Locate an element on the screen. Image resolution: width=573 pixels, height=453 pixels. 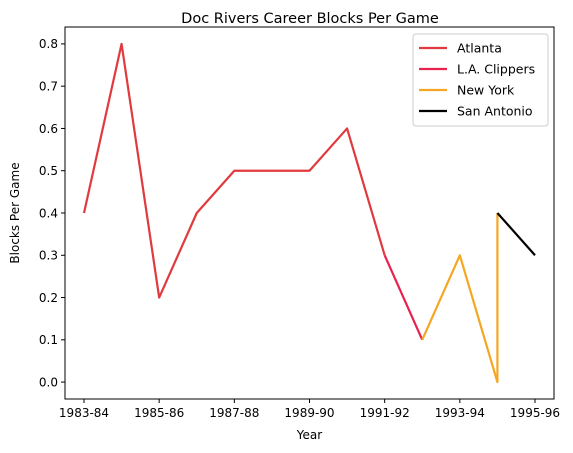
y-tick-label: 0.0 is located at coordinates (48, 382).